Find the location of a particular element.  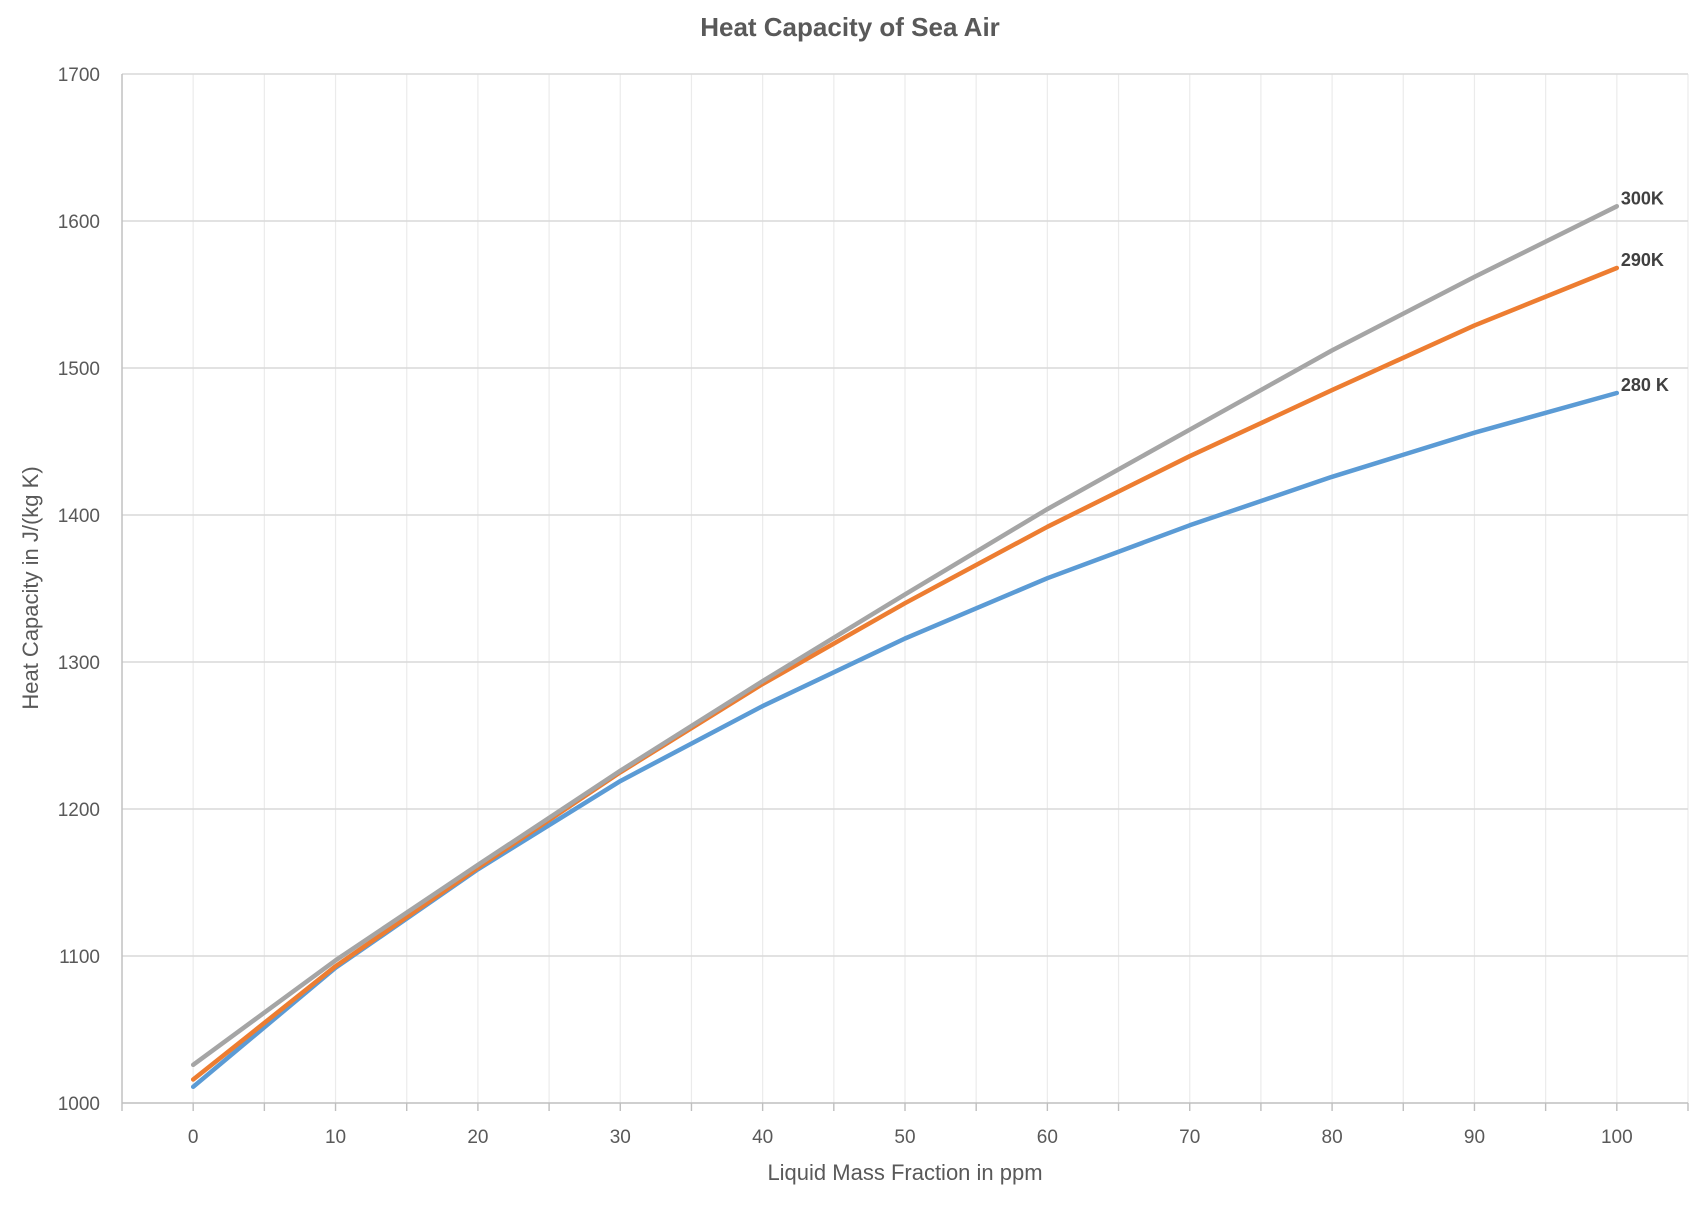

x-tick-label: 80 is located at coordinates (1332, 1137).